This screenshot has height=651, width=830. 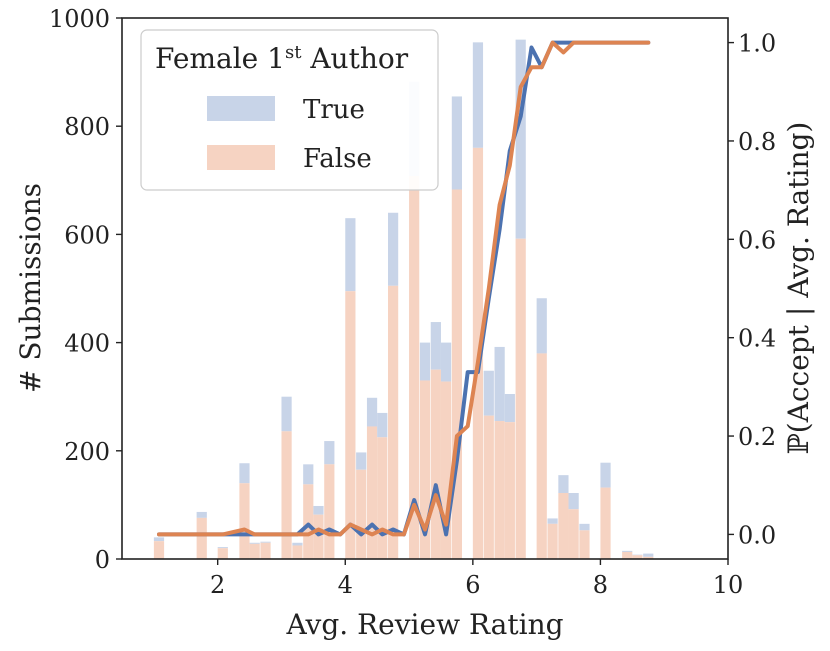 What do you see at coordinates (354, 58) in the screenshot?
I see `legend-title-rest: Author` at bounding box center [354, 58].